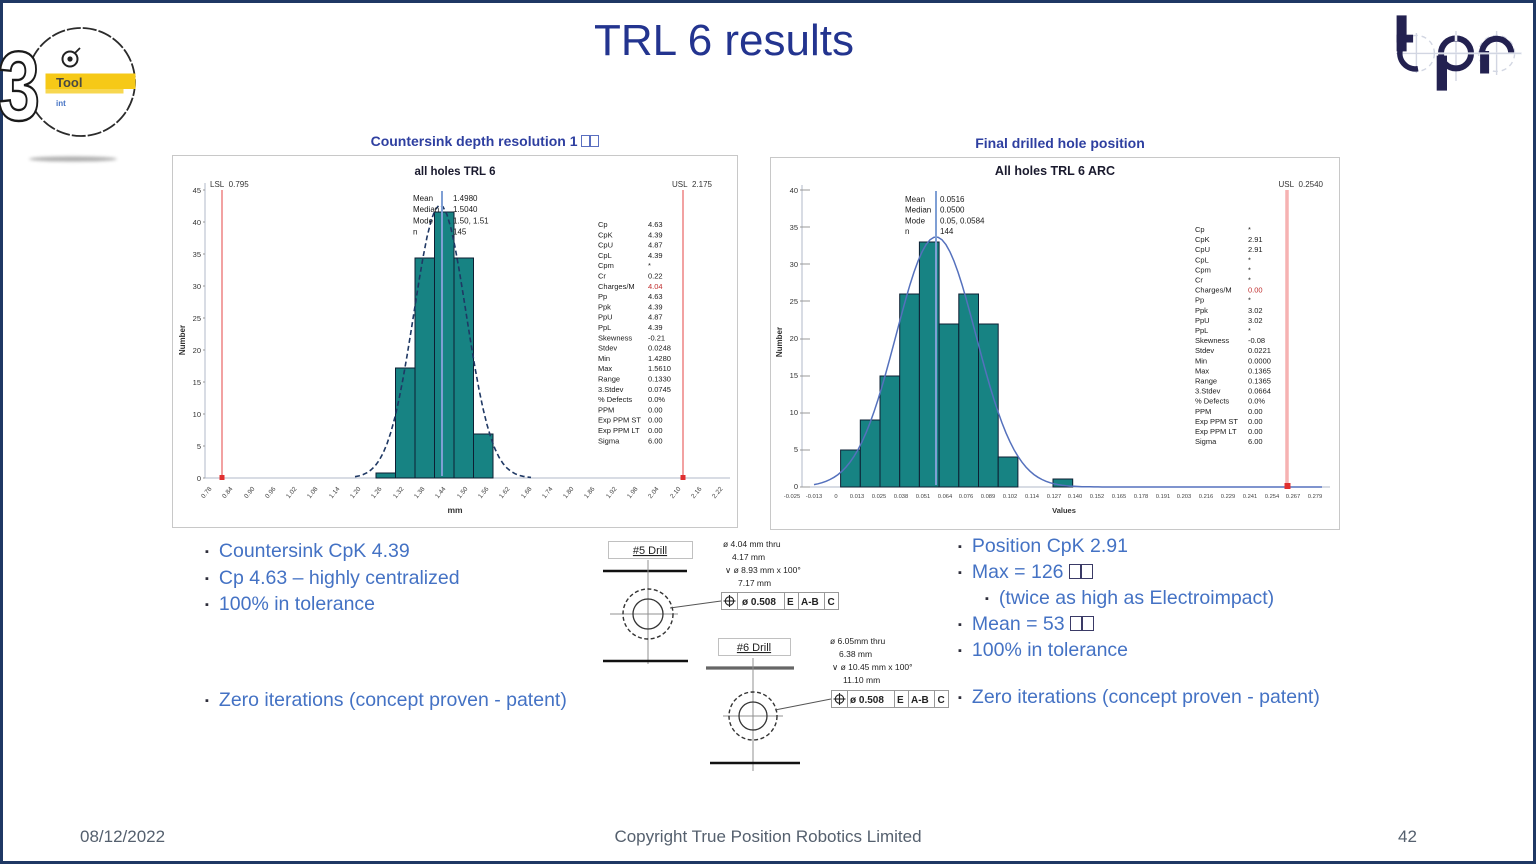 This screenshot has height=864, width=1536. I want to click on svg-text: PPM, so click(606, 409).